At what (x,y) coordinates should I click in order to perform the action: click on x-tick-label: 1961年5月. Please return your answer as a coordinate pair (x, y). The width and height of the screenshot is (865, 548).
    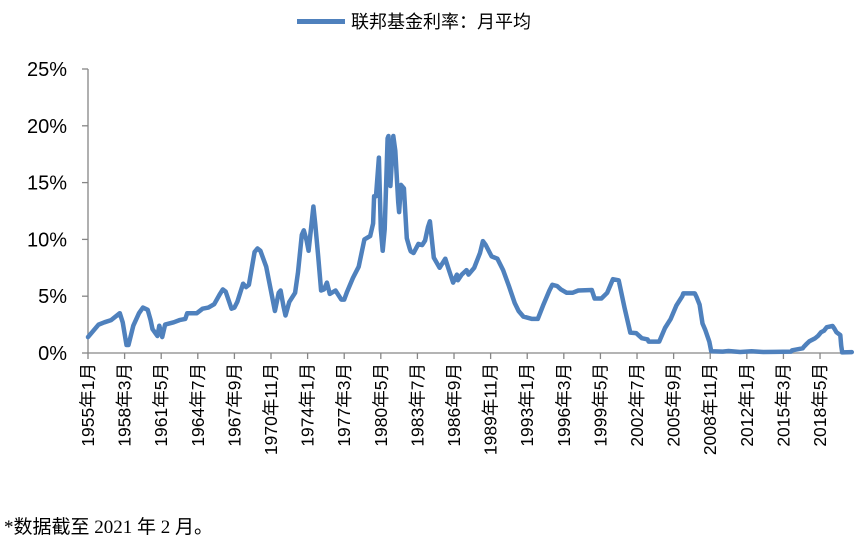
    Looking at the image, I should click on (161, 405).